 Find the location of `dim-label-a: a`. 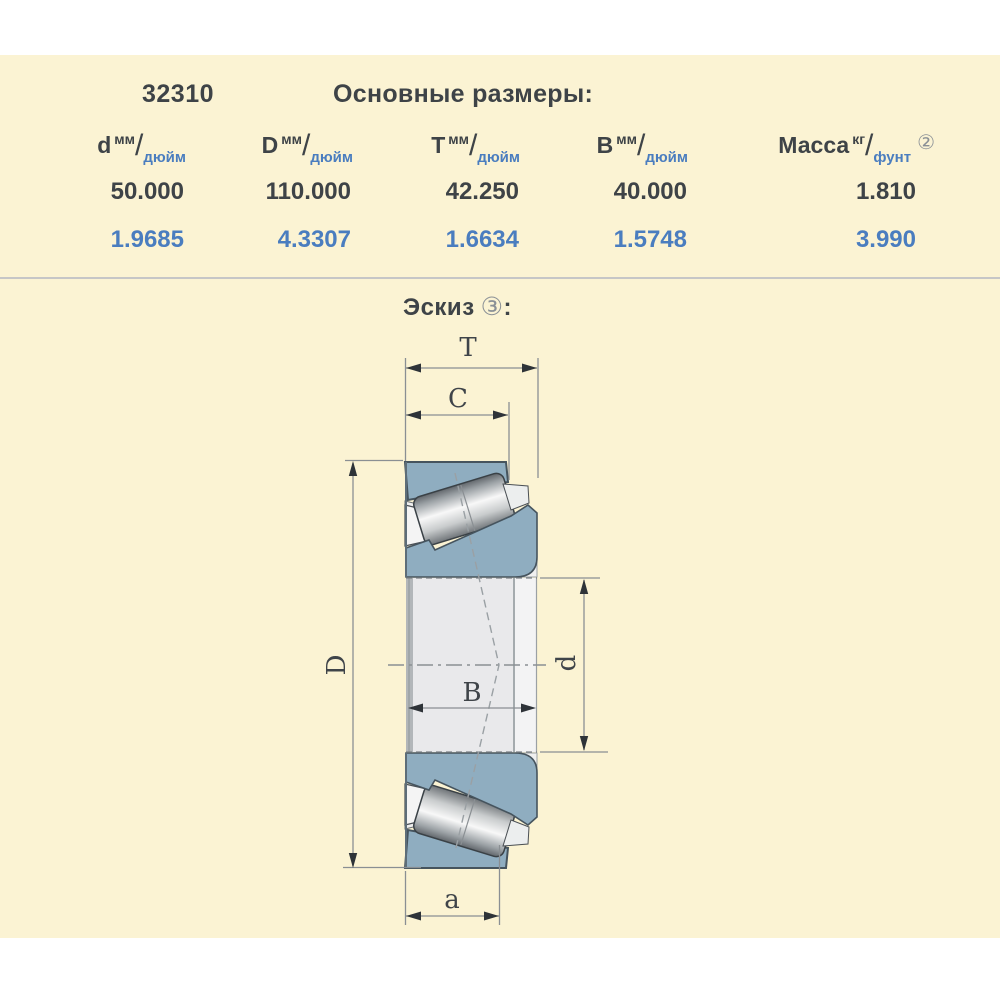

dim-label-a: a is located at coordinates (452, 900).